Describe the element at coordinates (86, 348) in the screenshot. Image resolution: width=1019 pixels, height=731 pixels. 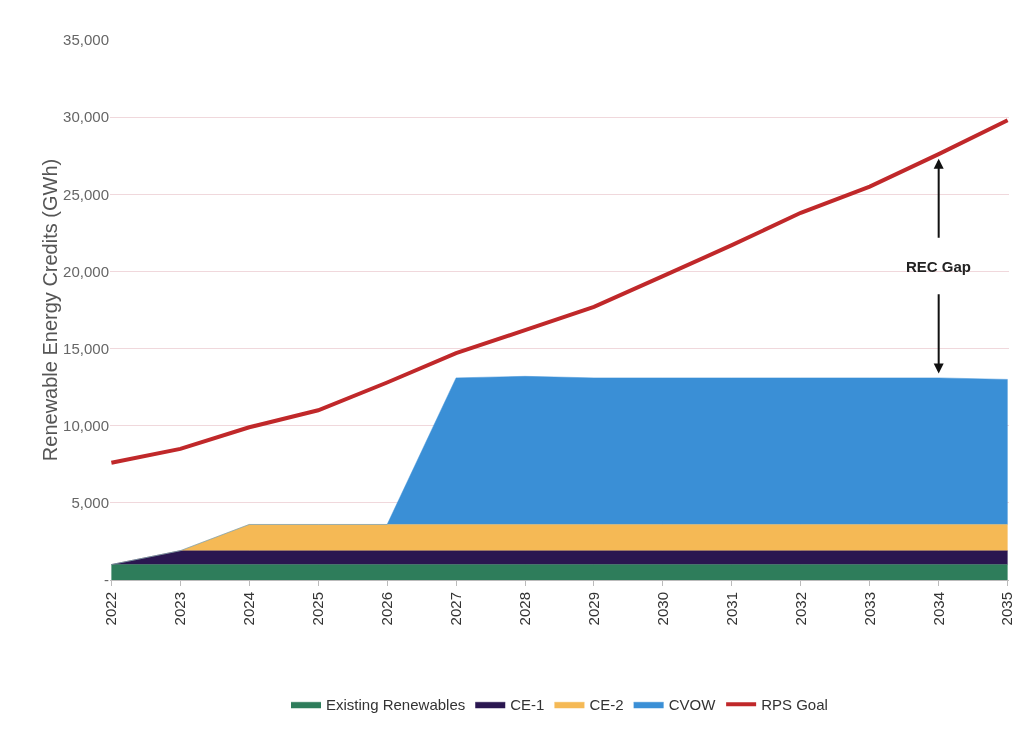
I see `y-tick-label: 15,000` at that location.